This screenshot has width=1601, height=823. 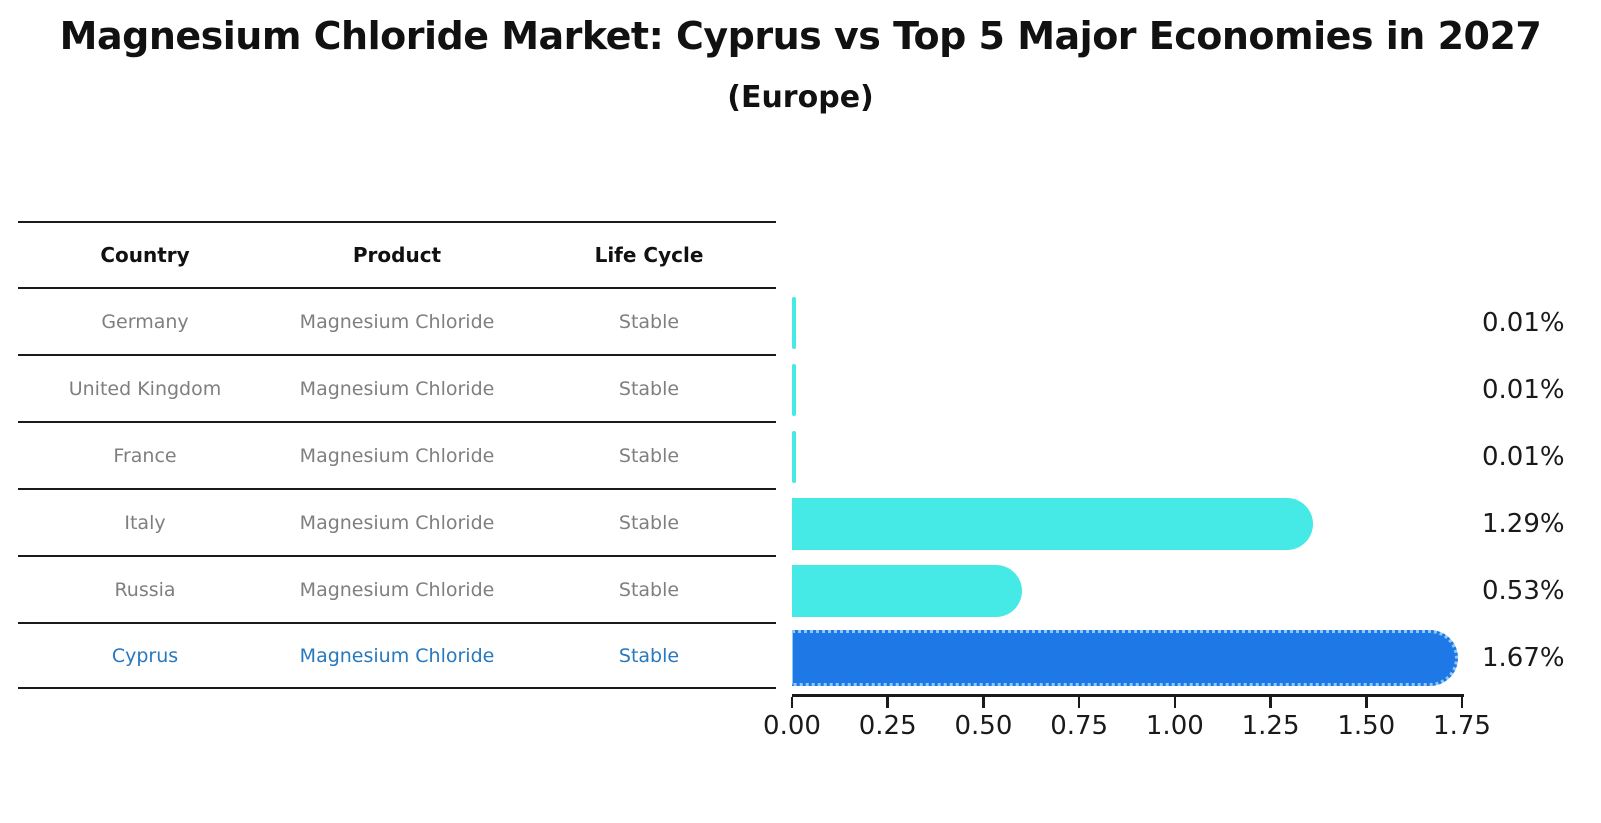 I want to click on x-tick-label: 0.50, so click(x=983, y=726).